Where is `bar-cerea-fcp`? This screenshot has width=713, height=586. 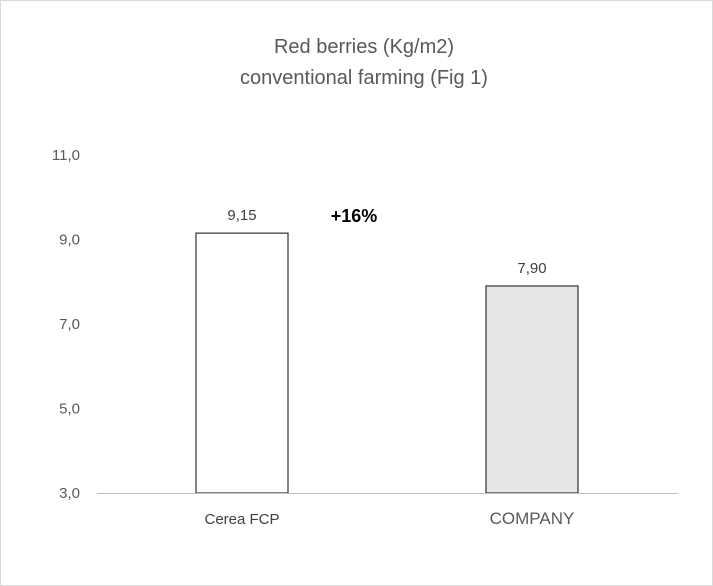
bar-cerea-fcp is located at coordinates (242, 363).